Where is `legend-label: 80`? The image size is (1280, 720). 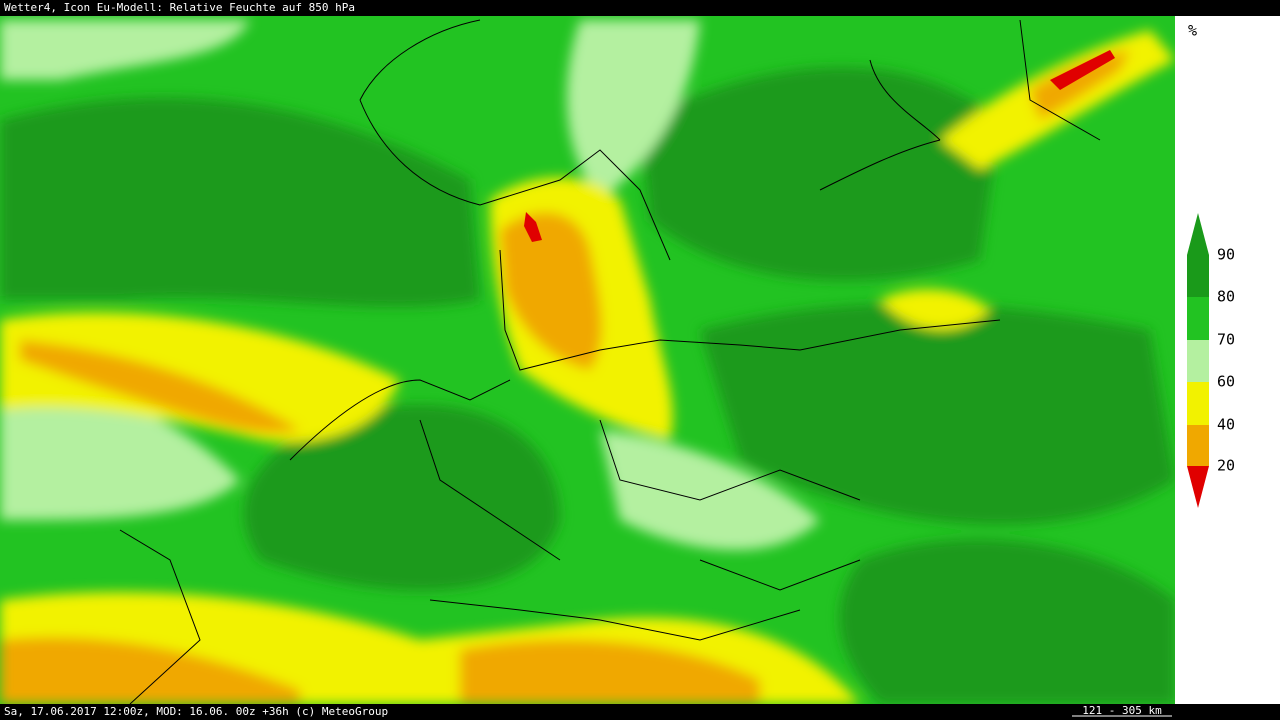 legend-label: 80 is located at coordinates (1226, 297).